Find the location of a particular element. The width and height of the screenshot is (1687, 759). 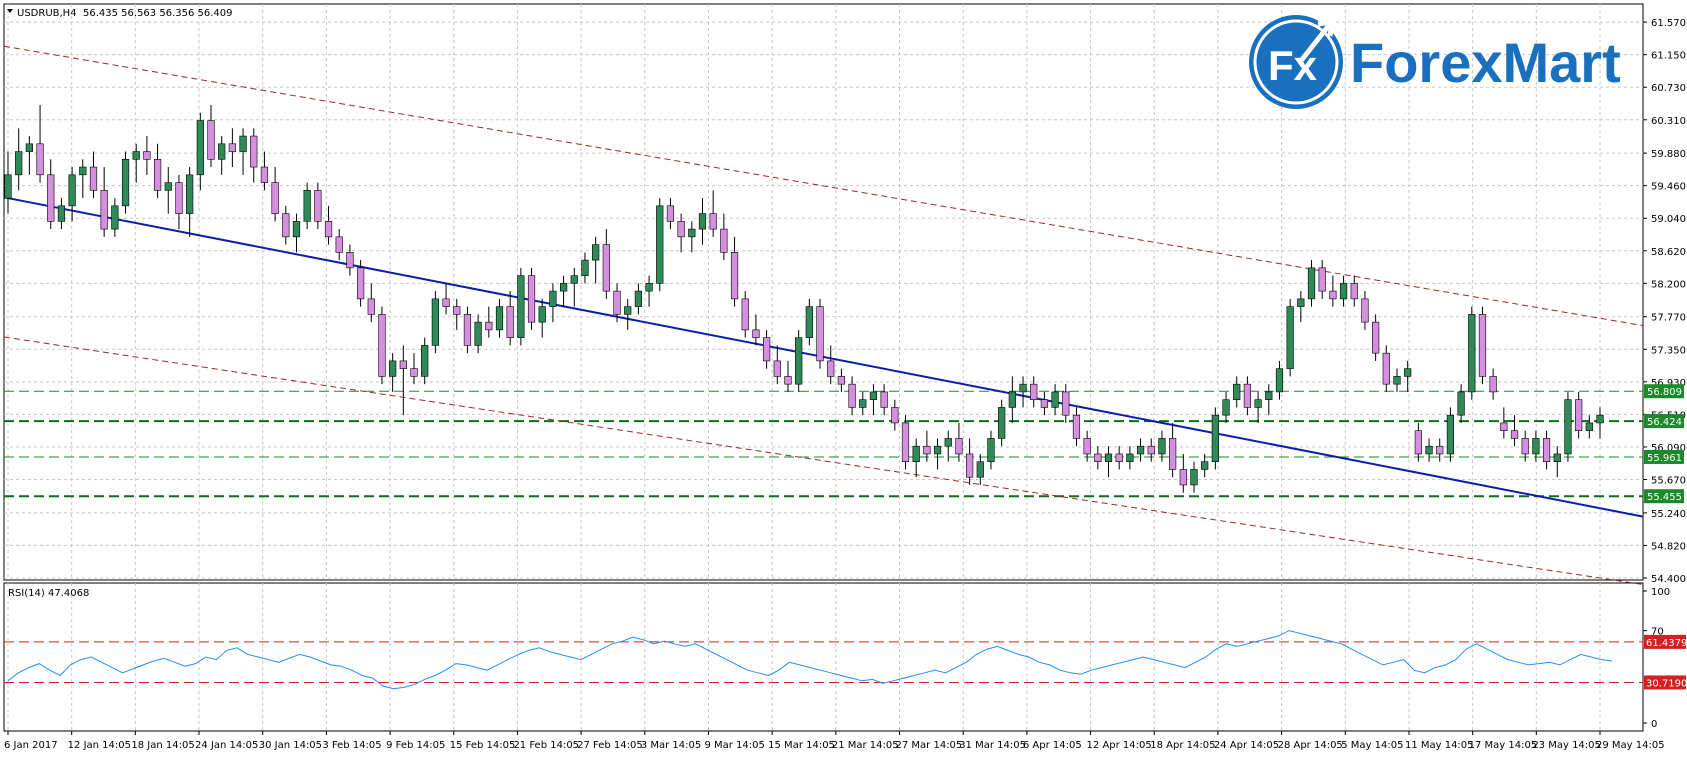

rsi-tag-bg is located at coordinates (1665, 682).